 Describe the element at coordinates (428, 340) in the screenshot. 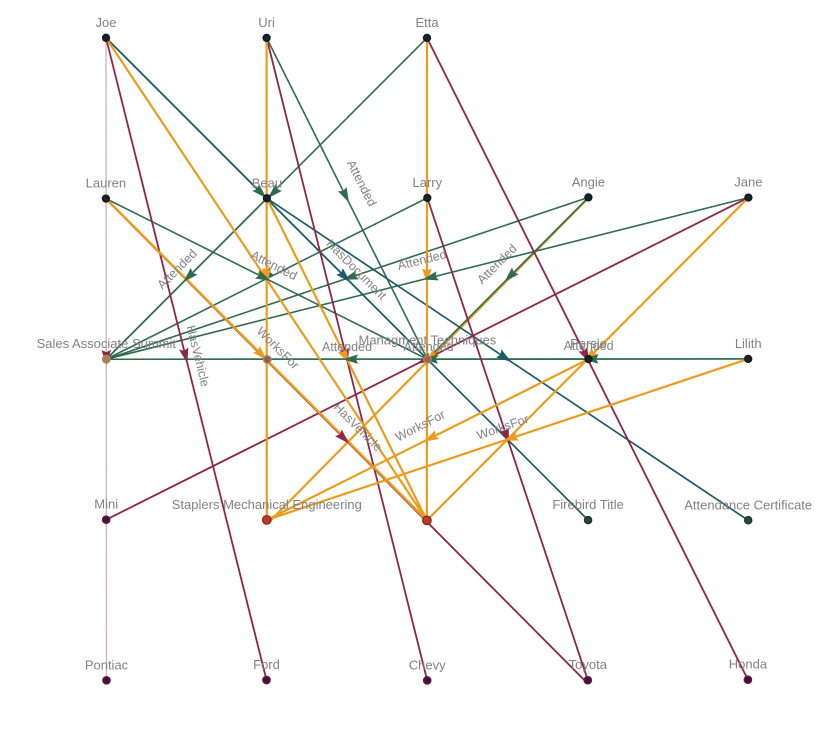

I see `svg-text: Managment Techniques` at that location.